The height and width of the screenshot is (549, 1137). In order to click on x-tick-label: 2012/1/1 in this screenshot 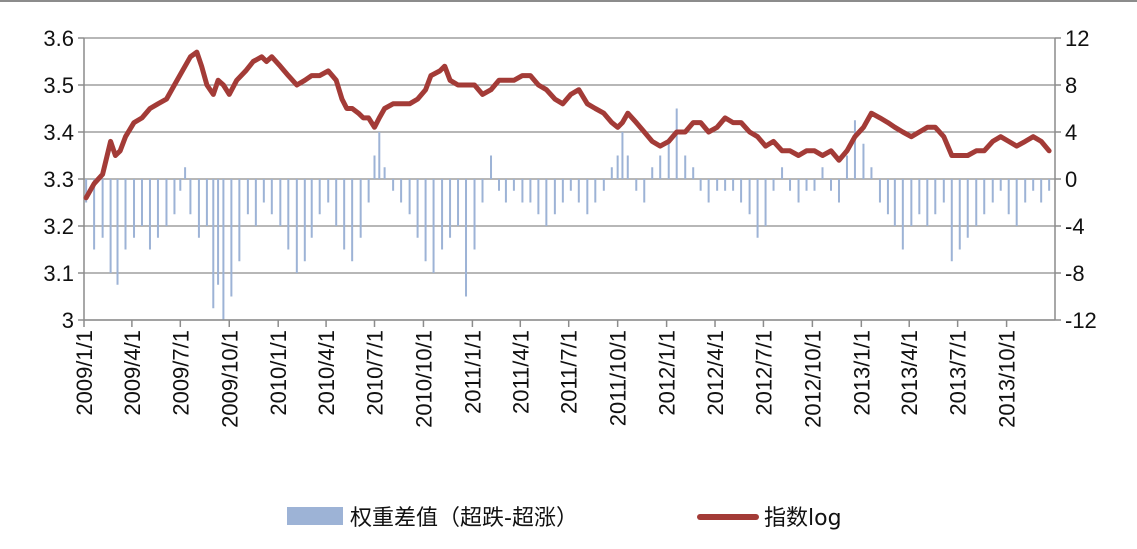, I will do `click(667, 373)`.